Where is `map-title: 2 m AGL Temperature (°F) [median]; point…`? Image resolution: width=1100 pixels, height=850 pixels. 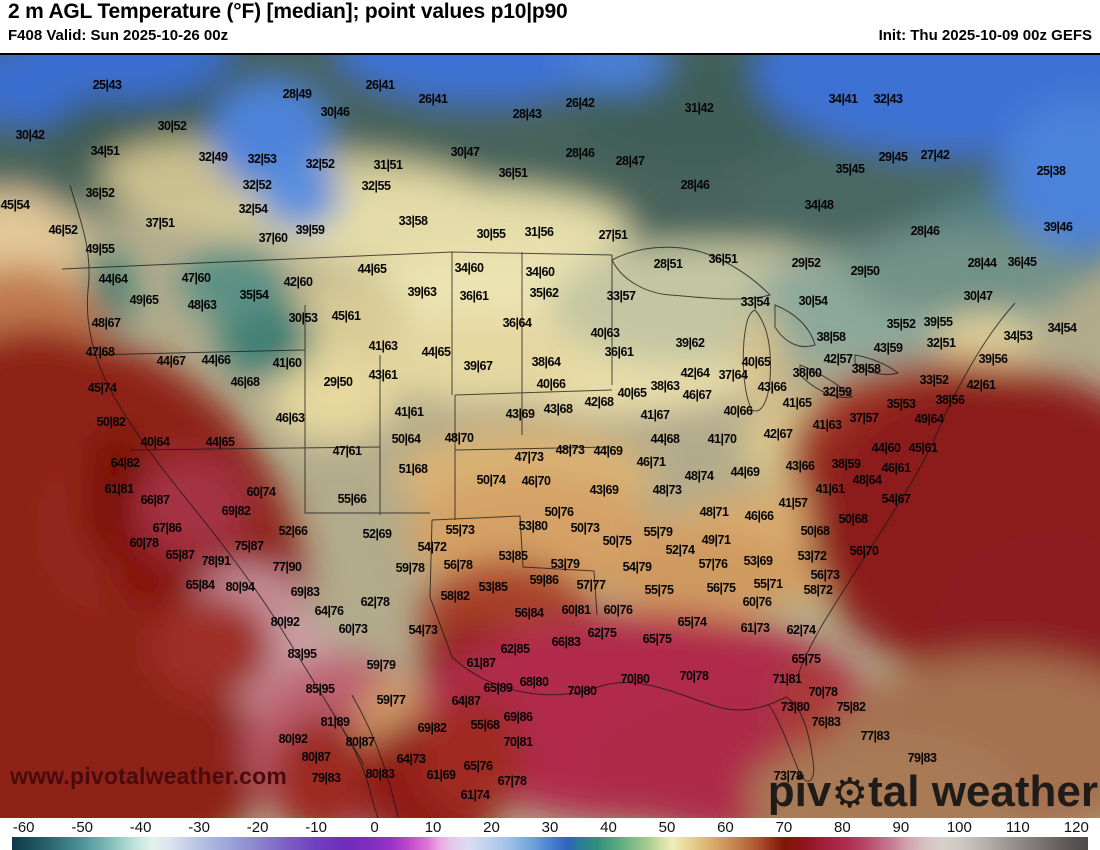 map-title: 2 m AGL Temperature (°F) [median]; point… is located at coordinates (288, 11).